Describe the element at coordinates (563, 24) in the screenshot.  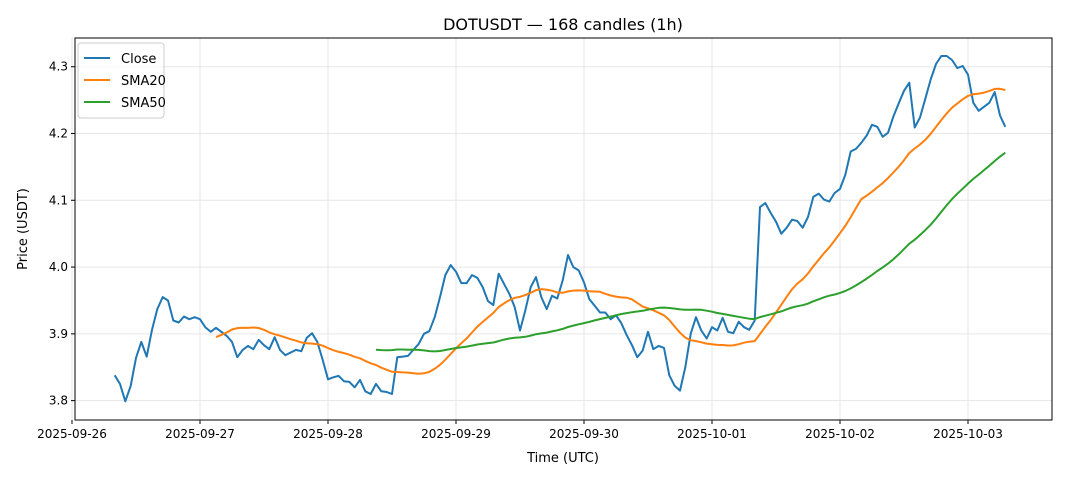
I see `chart-title: DOTUSDT — 168 candles (1h)` at that location.